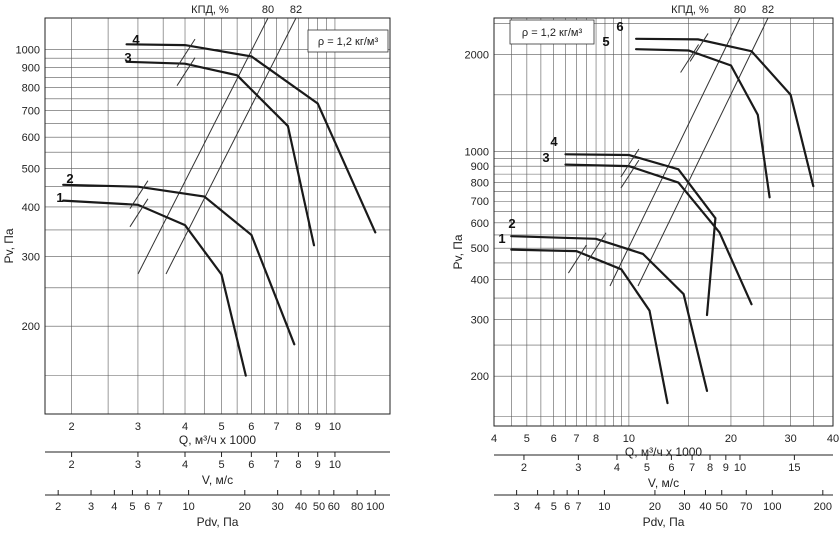  What do you see at coordinates (480, 167) in the screenshot?
I see `y-tick-label: 900` at bounding box center [480, 167].